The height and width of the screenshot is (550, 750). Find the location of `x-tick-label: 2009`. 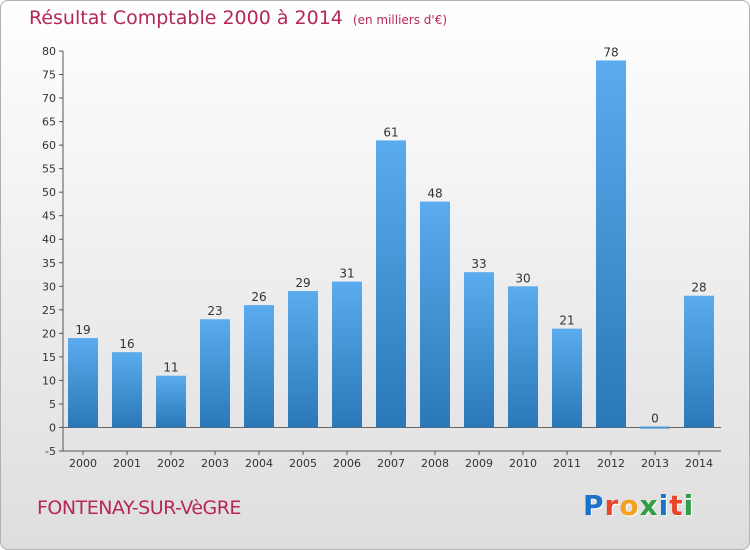

x-tick-label: 2009 is located at coordinates (479, 463).